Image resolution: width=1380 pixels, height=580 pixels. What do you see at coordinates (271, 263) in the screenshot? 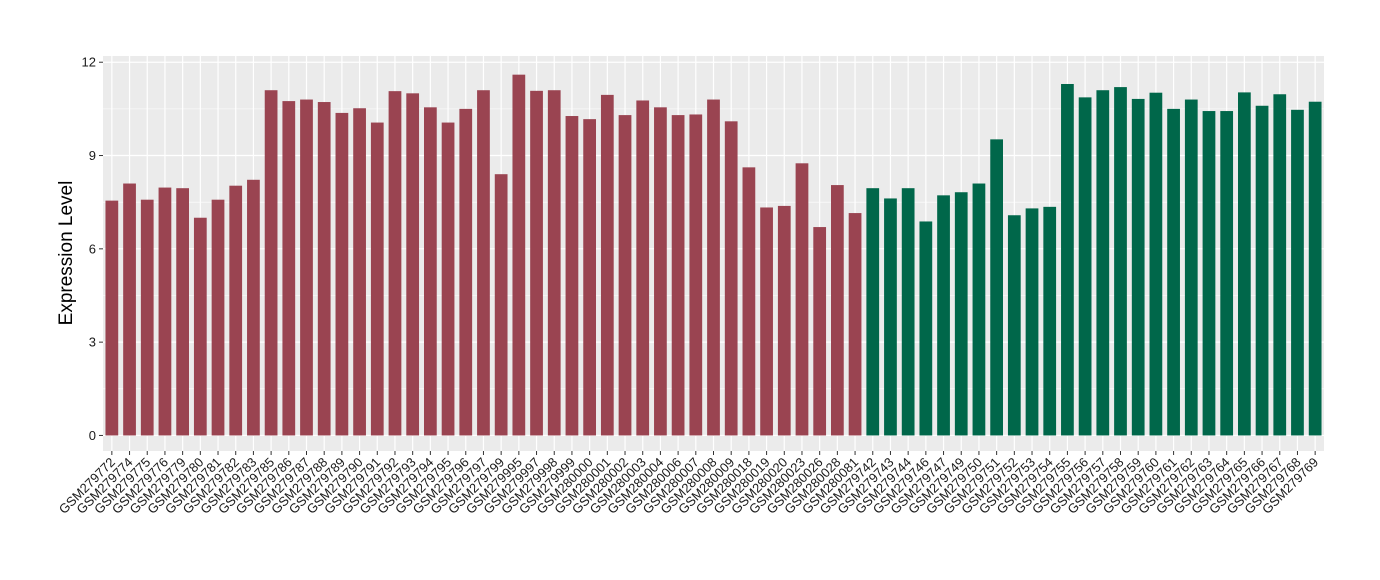
I see `bar-GSM279785` at bounding box center [271, 263].